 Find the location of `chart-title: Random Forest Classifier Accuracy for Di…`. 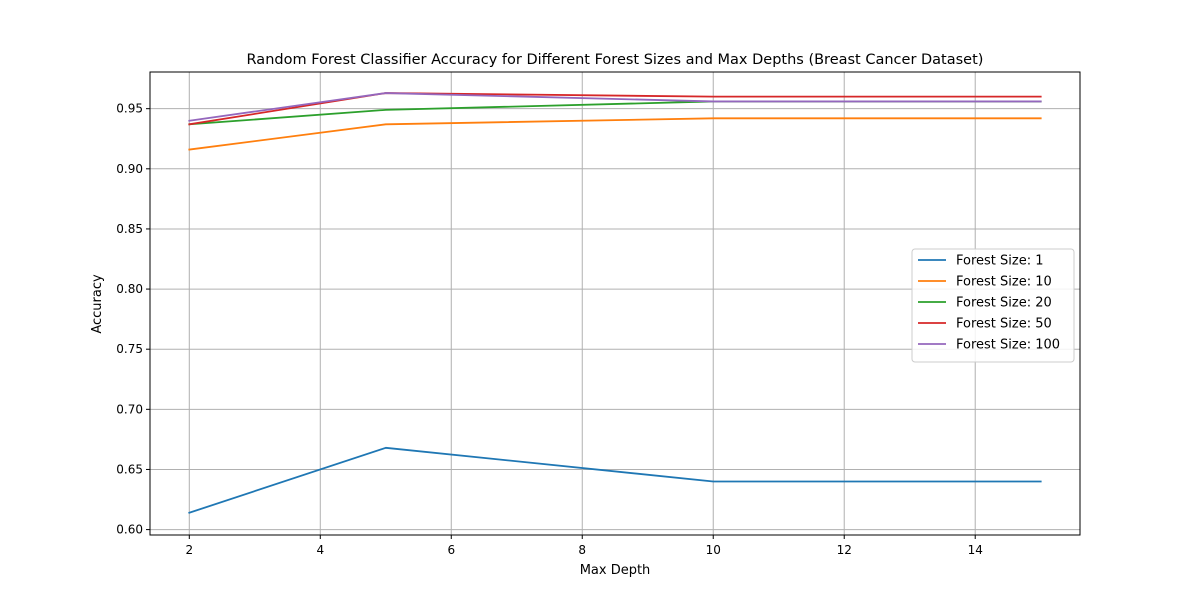

chart-title: Random Forest Classifier Accuracy for Di… is located at coordinates (615, 60).